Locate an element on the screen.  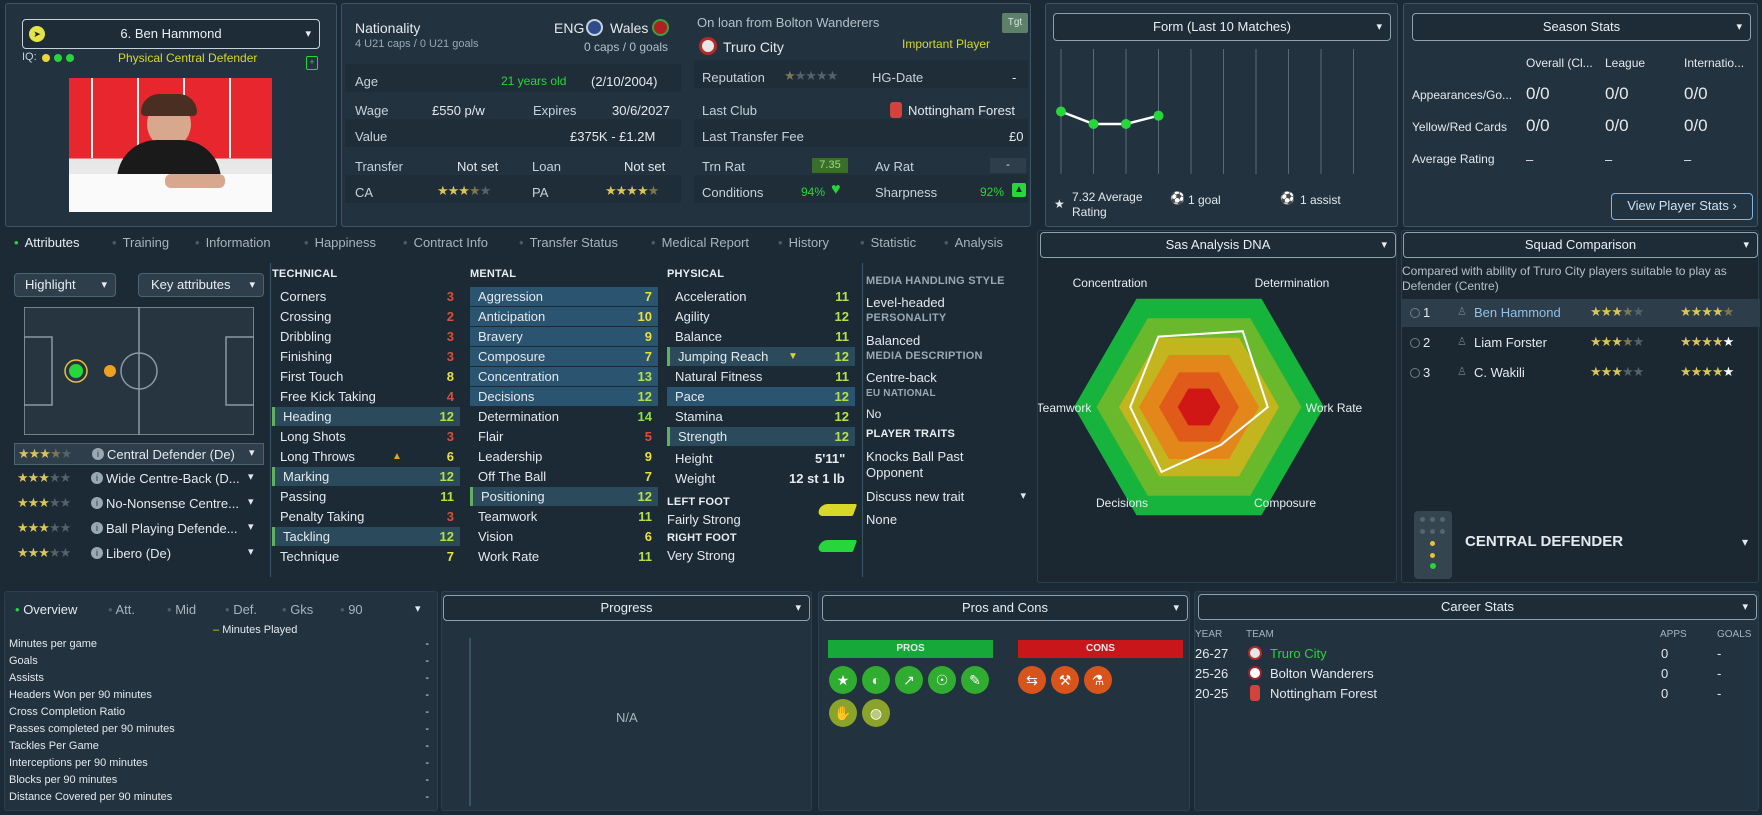
tab-medical-report: Medical Report is located at coordinates (700, 242).